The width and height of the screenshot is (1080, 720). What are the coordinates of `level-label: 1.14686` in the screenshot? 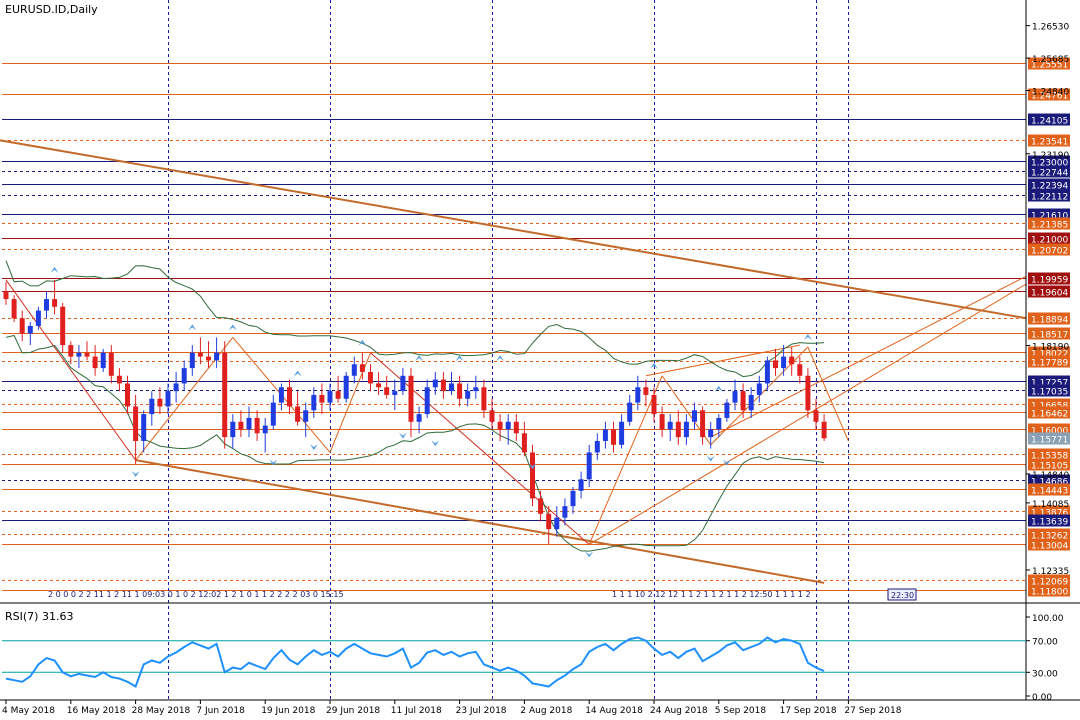 It's located at (1049, 483).